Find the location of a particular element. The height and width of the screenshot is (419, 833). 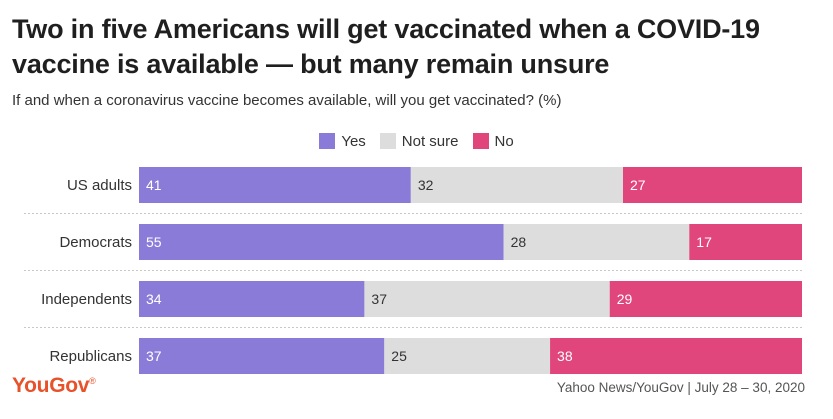

bar-not-sure-democrats is located at coordinates (596, 242).